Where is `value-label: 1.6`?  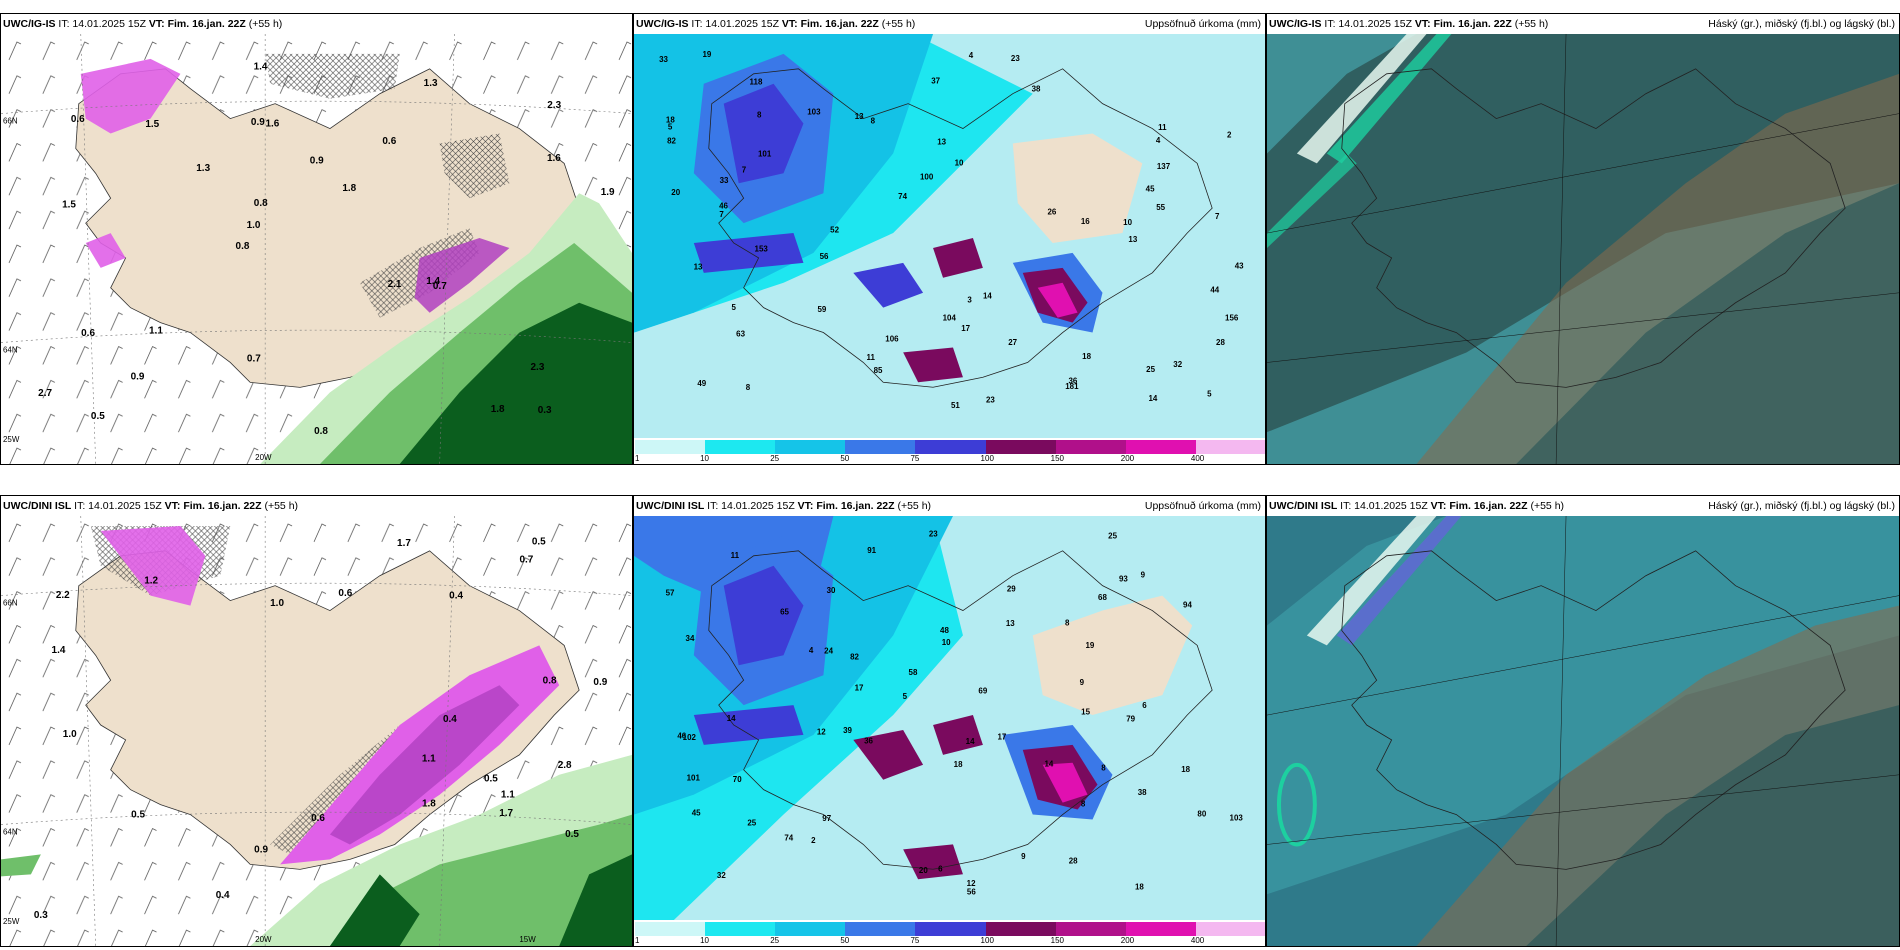 value-label: 1.6 is located at coordinates (272, 123).